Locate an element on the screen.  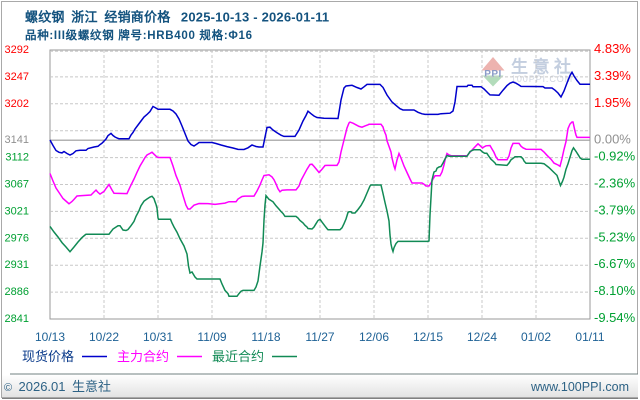
svg-text: -2.36% is located at coordinates (615, 183).